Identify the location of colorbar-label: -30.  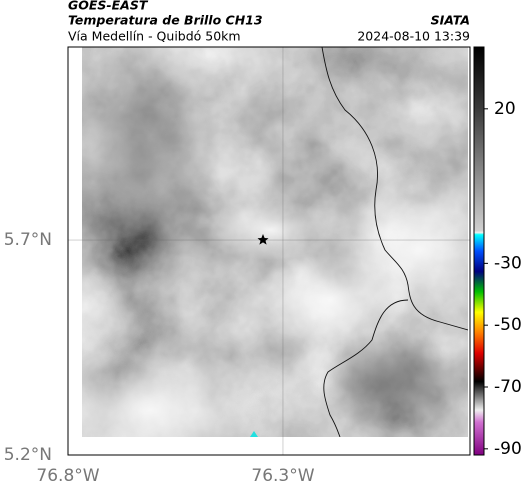
(508, 263).